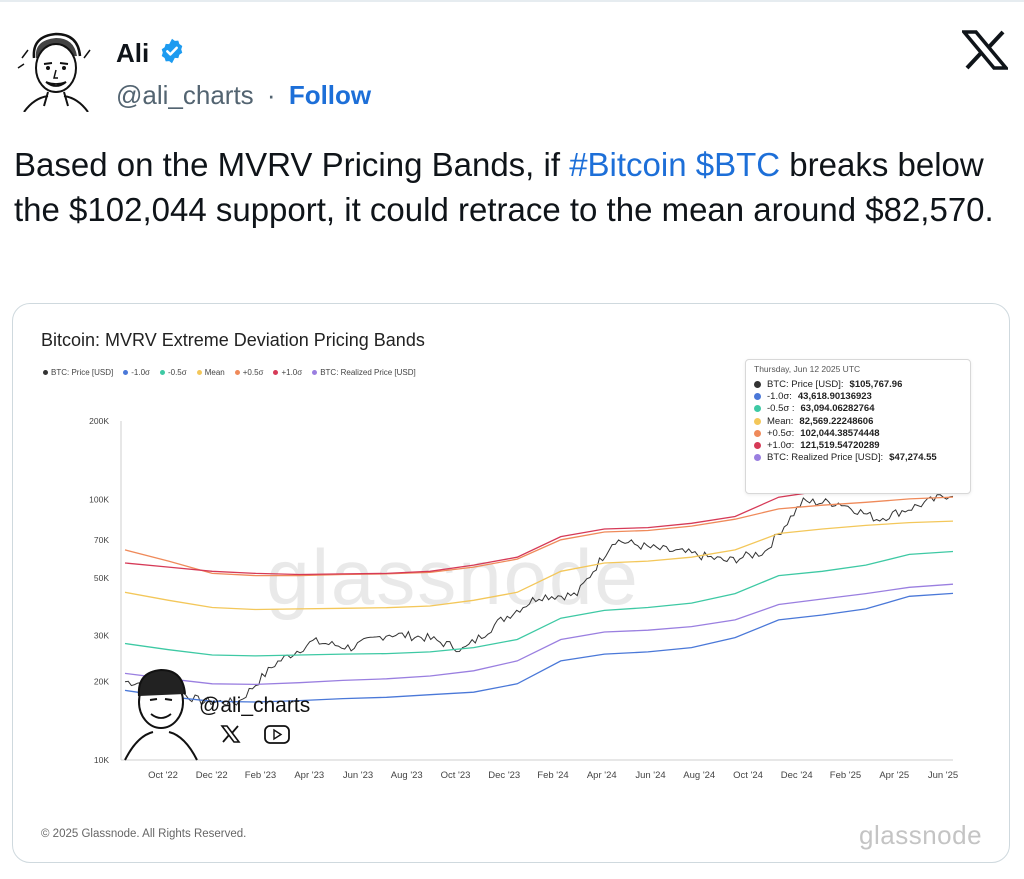  Describe the element at coordinates (407, 775) in the screenshot. I see `x-tick-label: Aug '23` at that location.